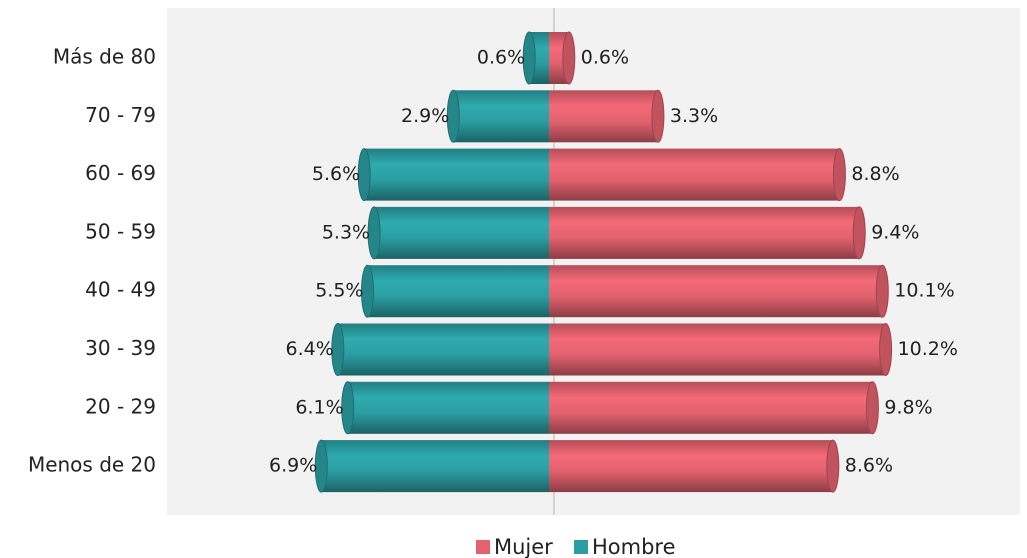 This screenshot has height=558, width=1027. Describe the element at coordinates (310, 349) in the screenshot. I see `data-label: 6.4%` at that location.